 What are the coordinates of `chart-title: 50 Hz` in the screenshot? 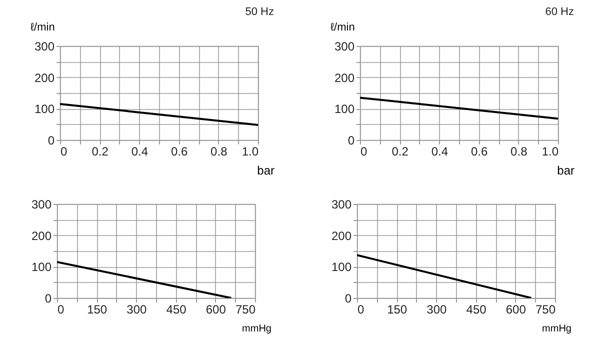 It's located at (259, 12).